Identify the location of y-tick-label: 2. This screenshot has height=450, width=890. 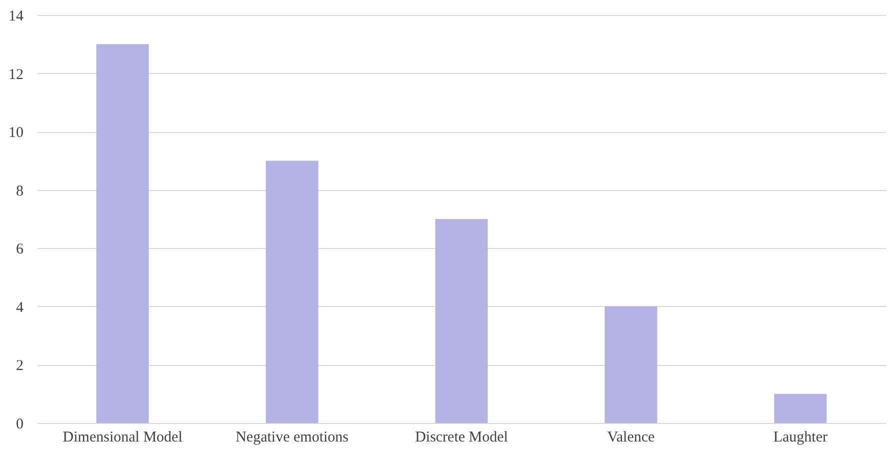
(20, 366).